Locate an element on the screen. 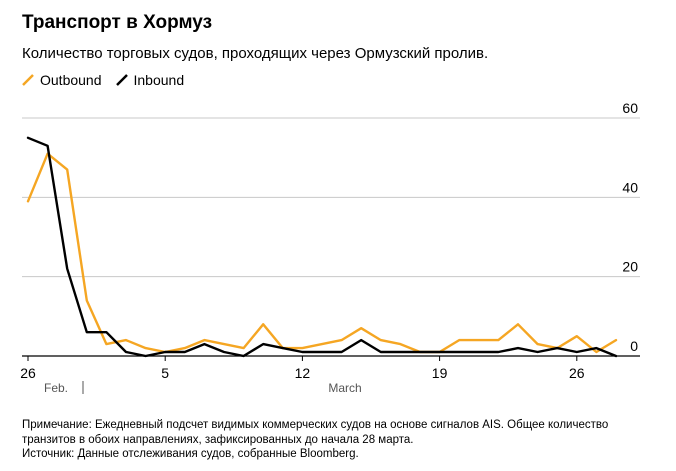 The width and height of the screenshot is (676, 471). legend-item-inbound: Inbound is located at coordinates (150, 80).